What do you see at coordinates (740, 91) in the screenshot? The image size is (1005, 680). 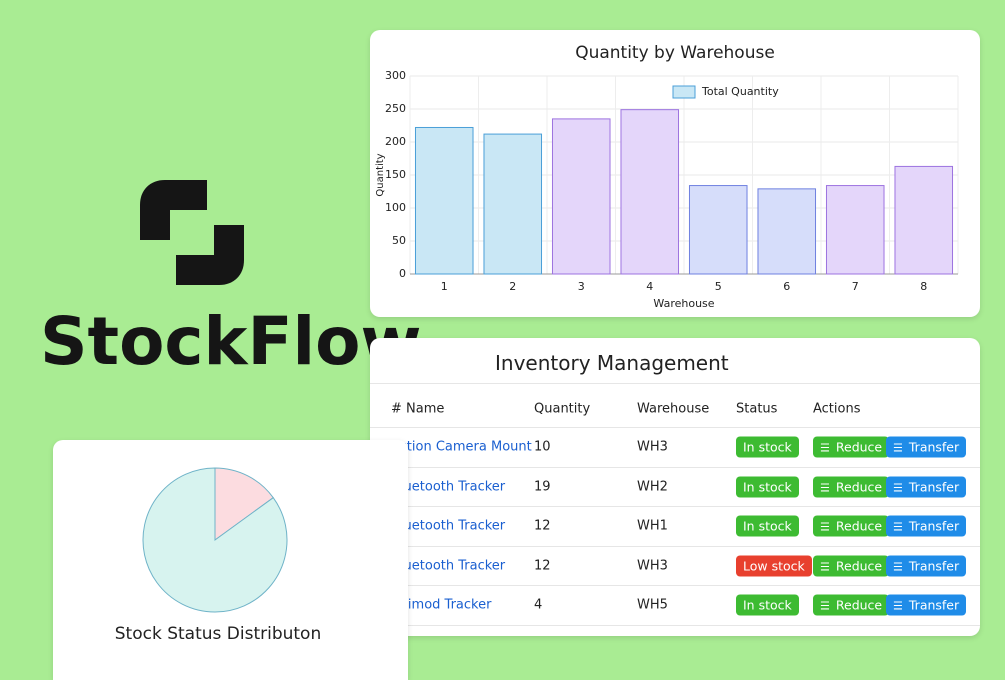 I see `legend-label: Total Quantity` at bounding box center [740, 91].